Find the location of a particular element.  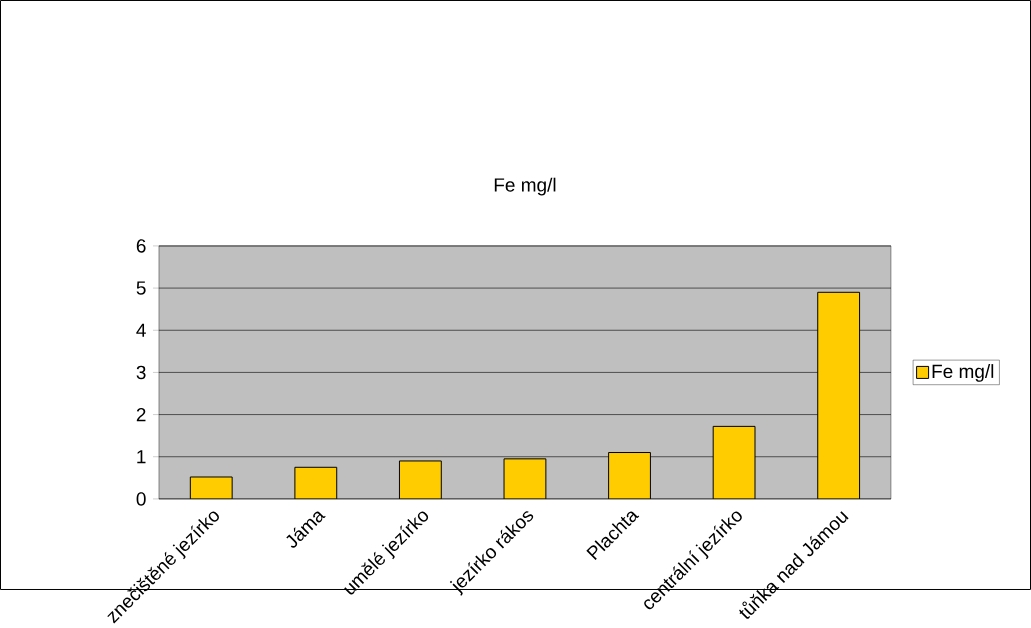

chart-title: Fe mg/l is located at coordinates (525, 186).